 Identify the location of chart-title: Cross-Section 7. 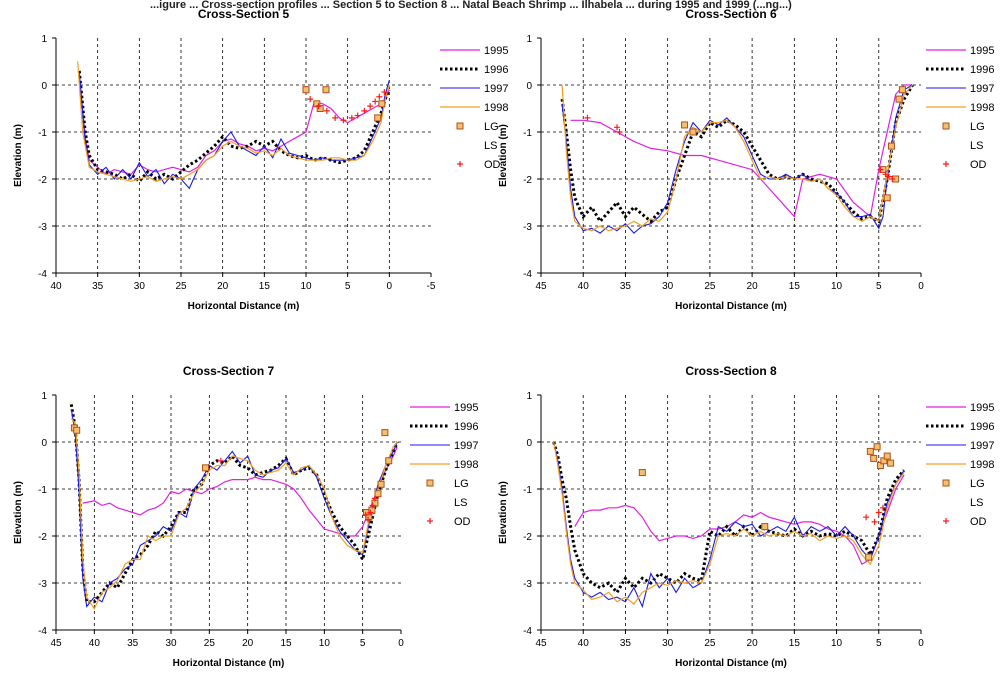
(229, 371).